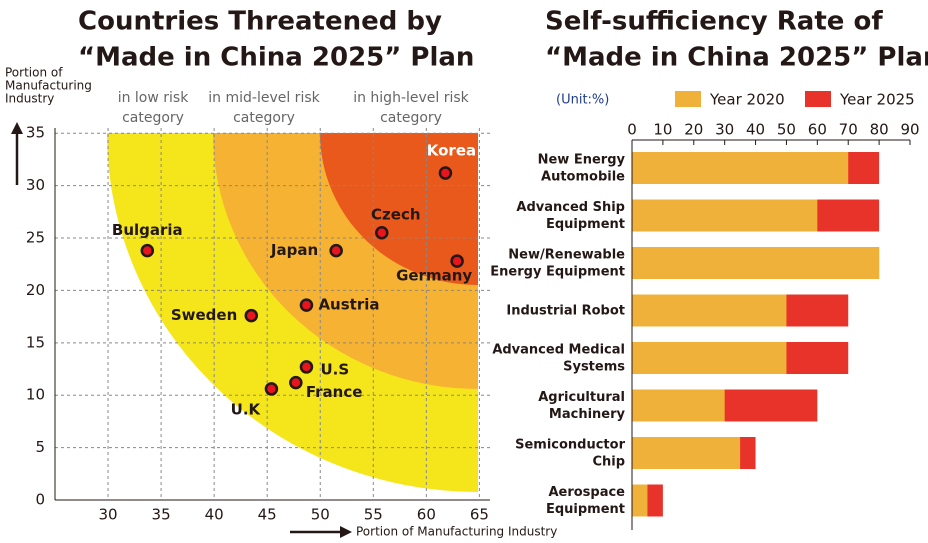  Describe the element at coordinates (693, 130) in the screenshot. I see `x-tick-label: 20` at that location.